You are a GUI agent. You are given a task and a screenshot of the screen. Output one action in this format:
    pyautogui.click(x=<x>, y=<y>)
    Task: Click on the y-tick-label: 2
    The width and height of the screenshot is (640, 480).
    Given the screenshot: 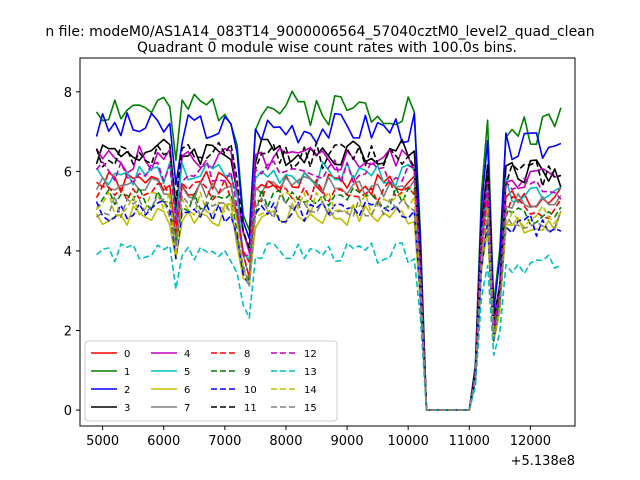 What is the action you would take?
    pyautogui.click(x=68, y=332)
    